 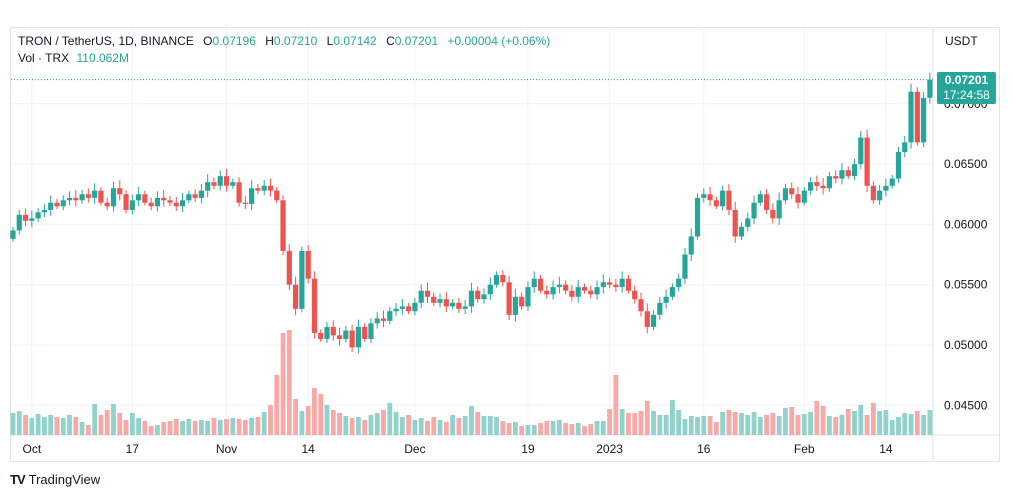 I want to click on symbol-title: TRON / TetherUS, 1D, BINANCE, so click(x=106, y=41).